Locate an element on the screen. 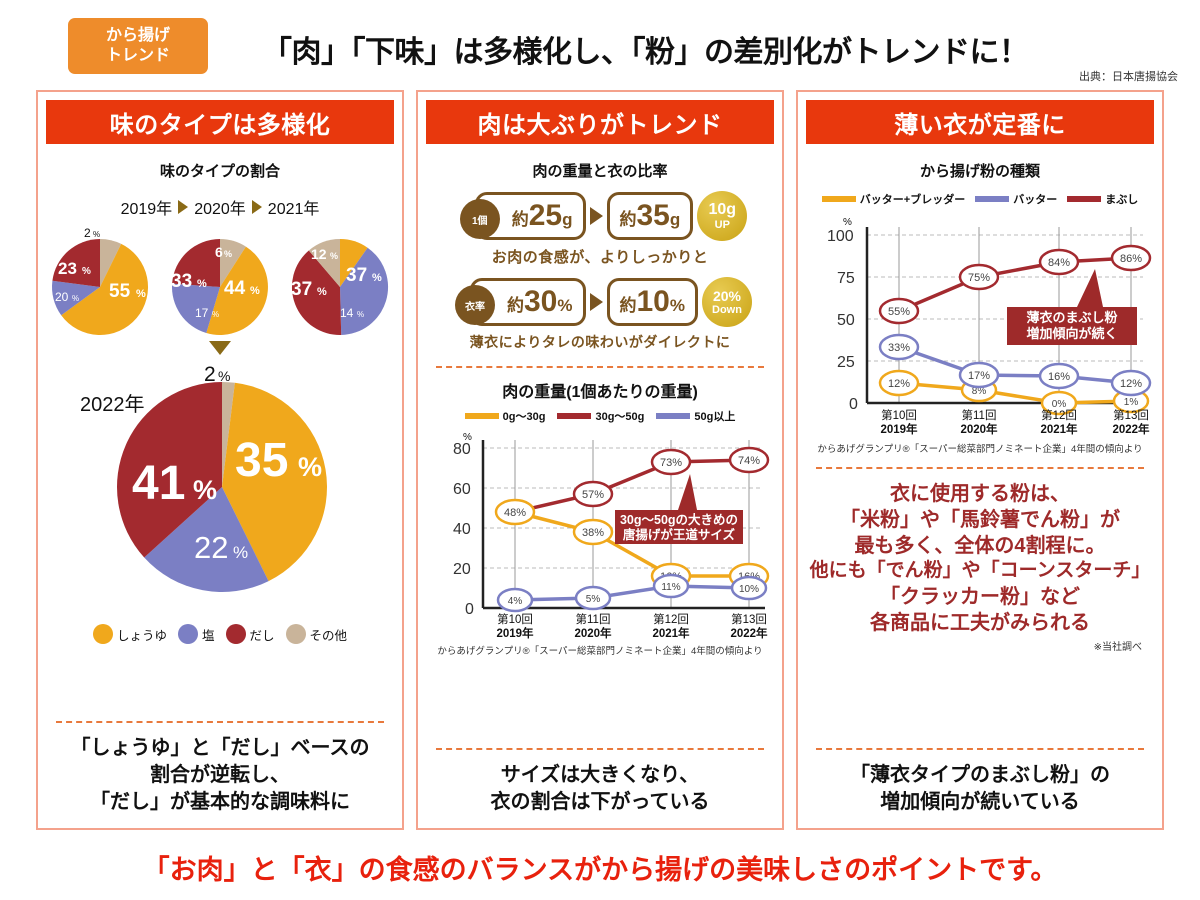 This screenshot has width=1200, height=900. legend-swatch-icon is located at coordinates (102, 634).